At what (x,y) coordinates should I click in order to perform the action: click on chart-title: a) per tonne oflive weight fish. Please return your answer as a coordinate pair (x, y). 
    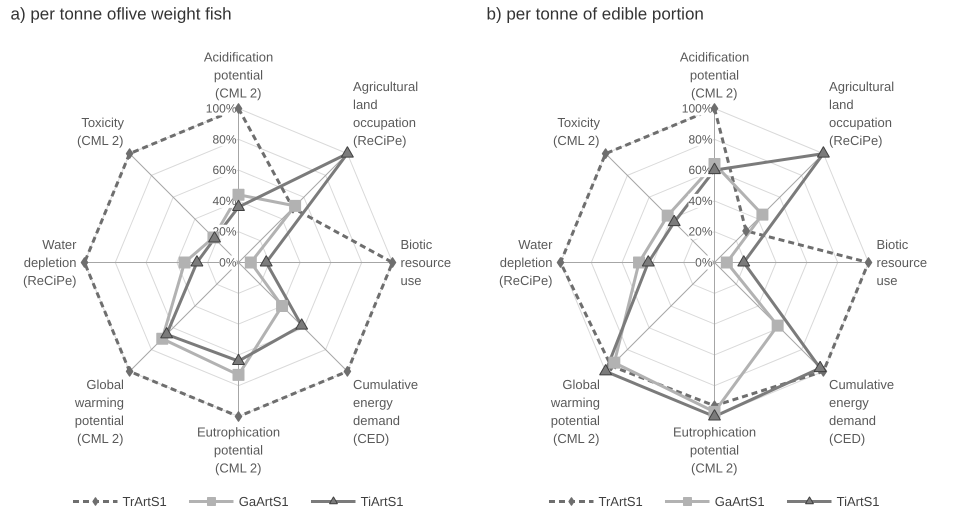
    Looking at the image, I should click on (121, 14).